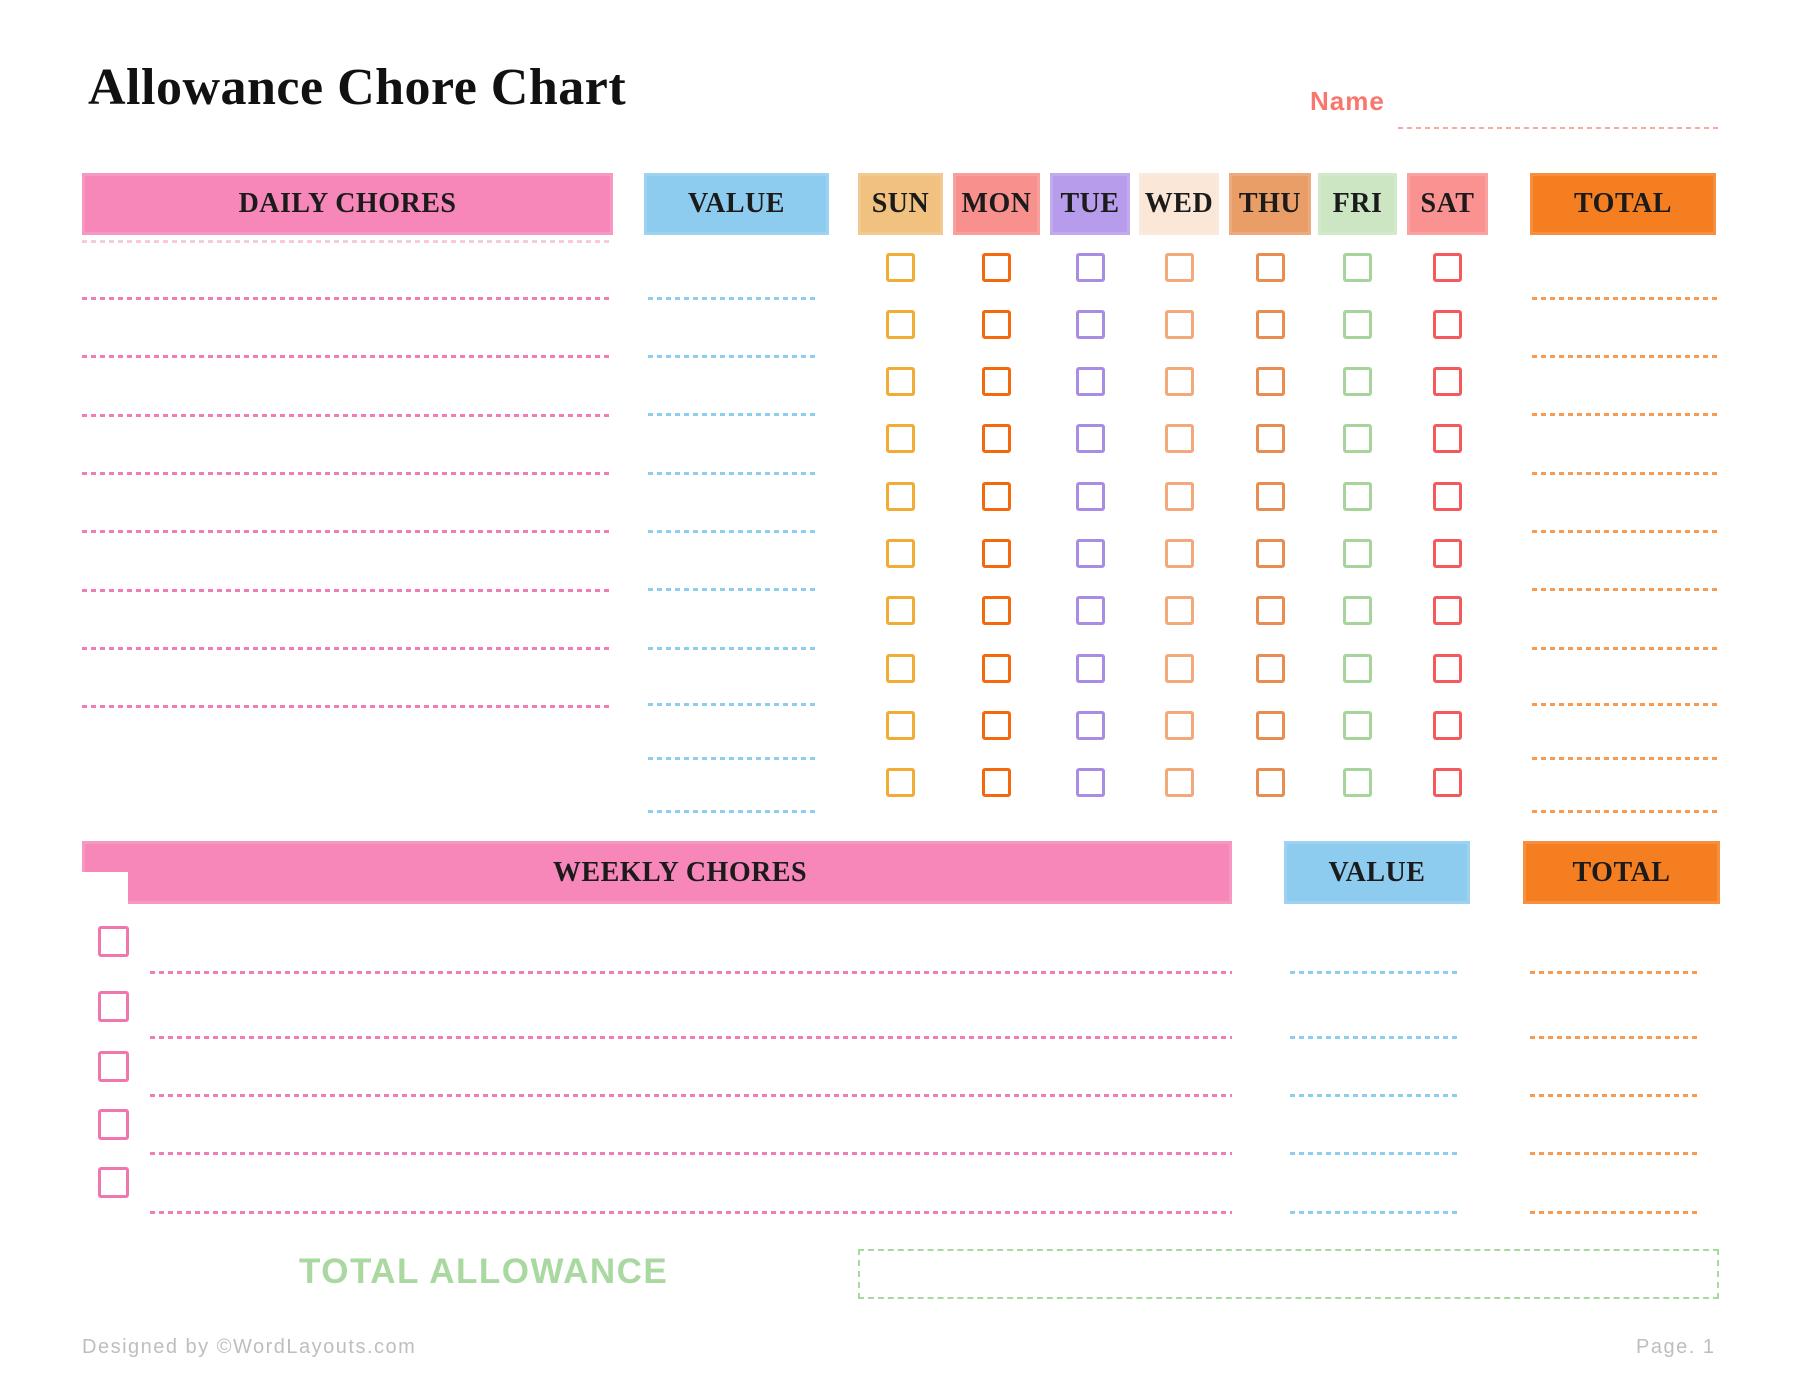 The height and width of the screenshot is (1391, 1800). I want to click on day-header-tue: TUE, so click(1090, 204).